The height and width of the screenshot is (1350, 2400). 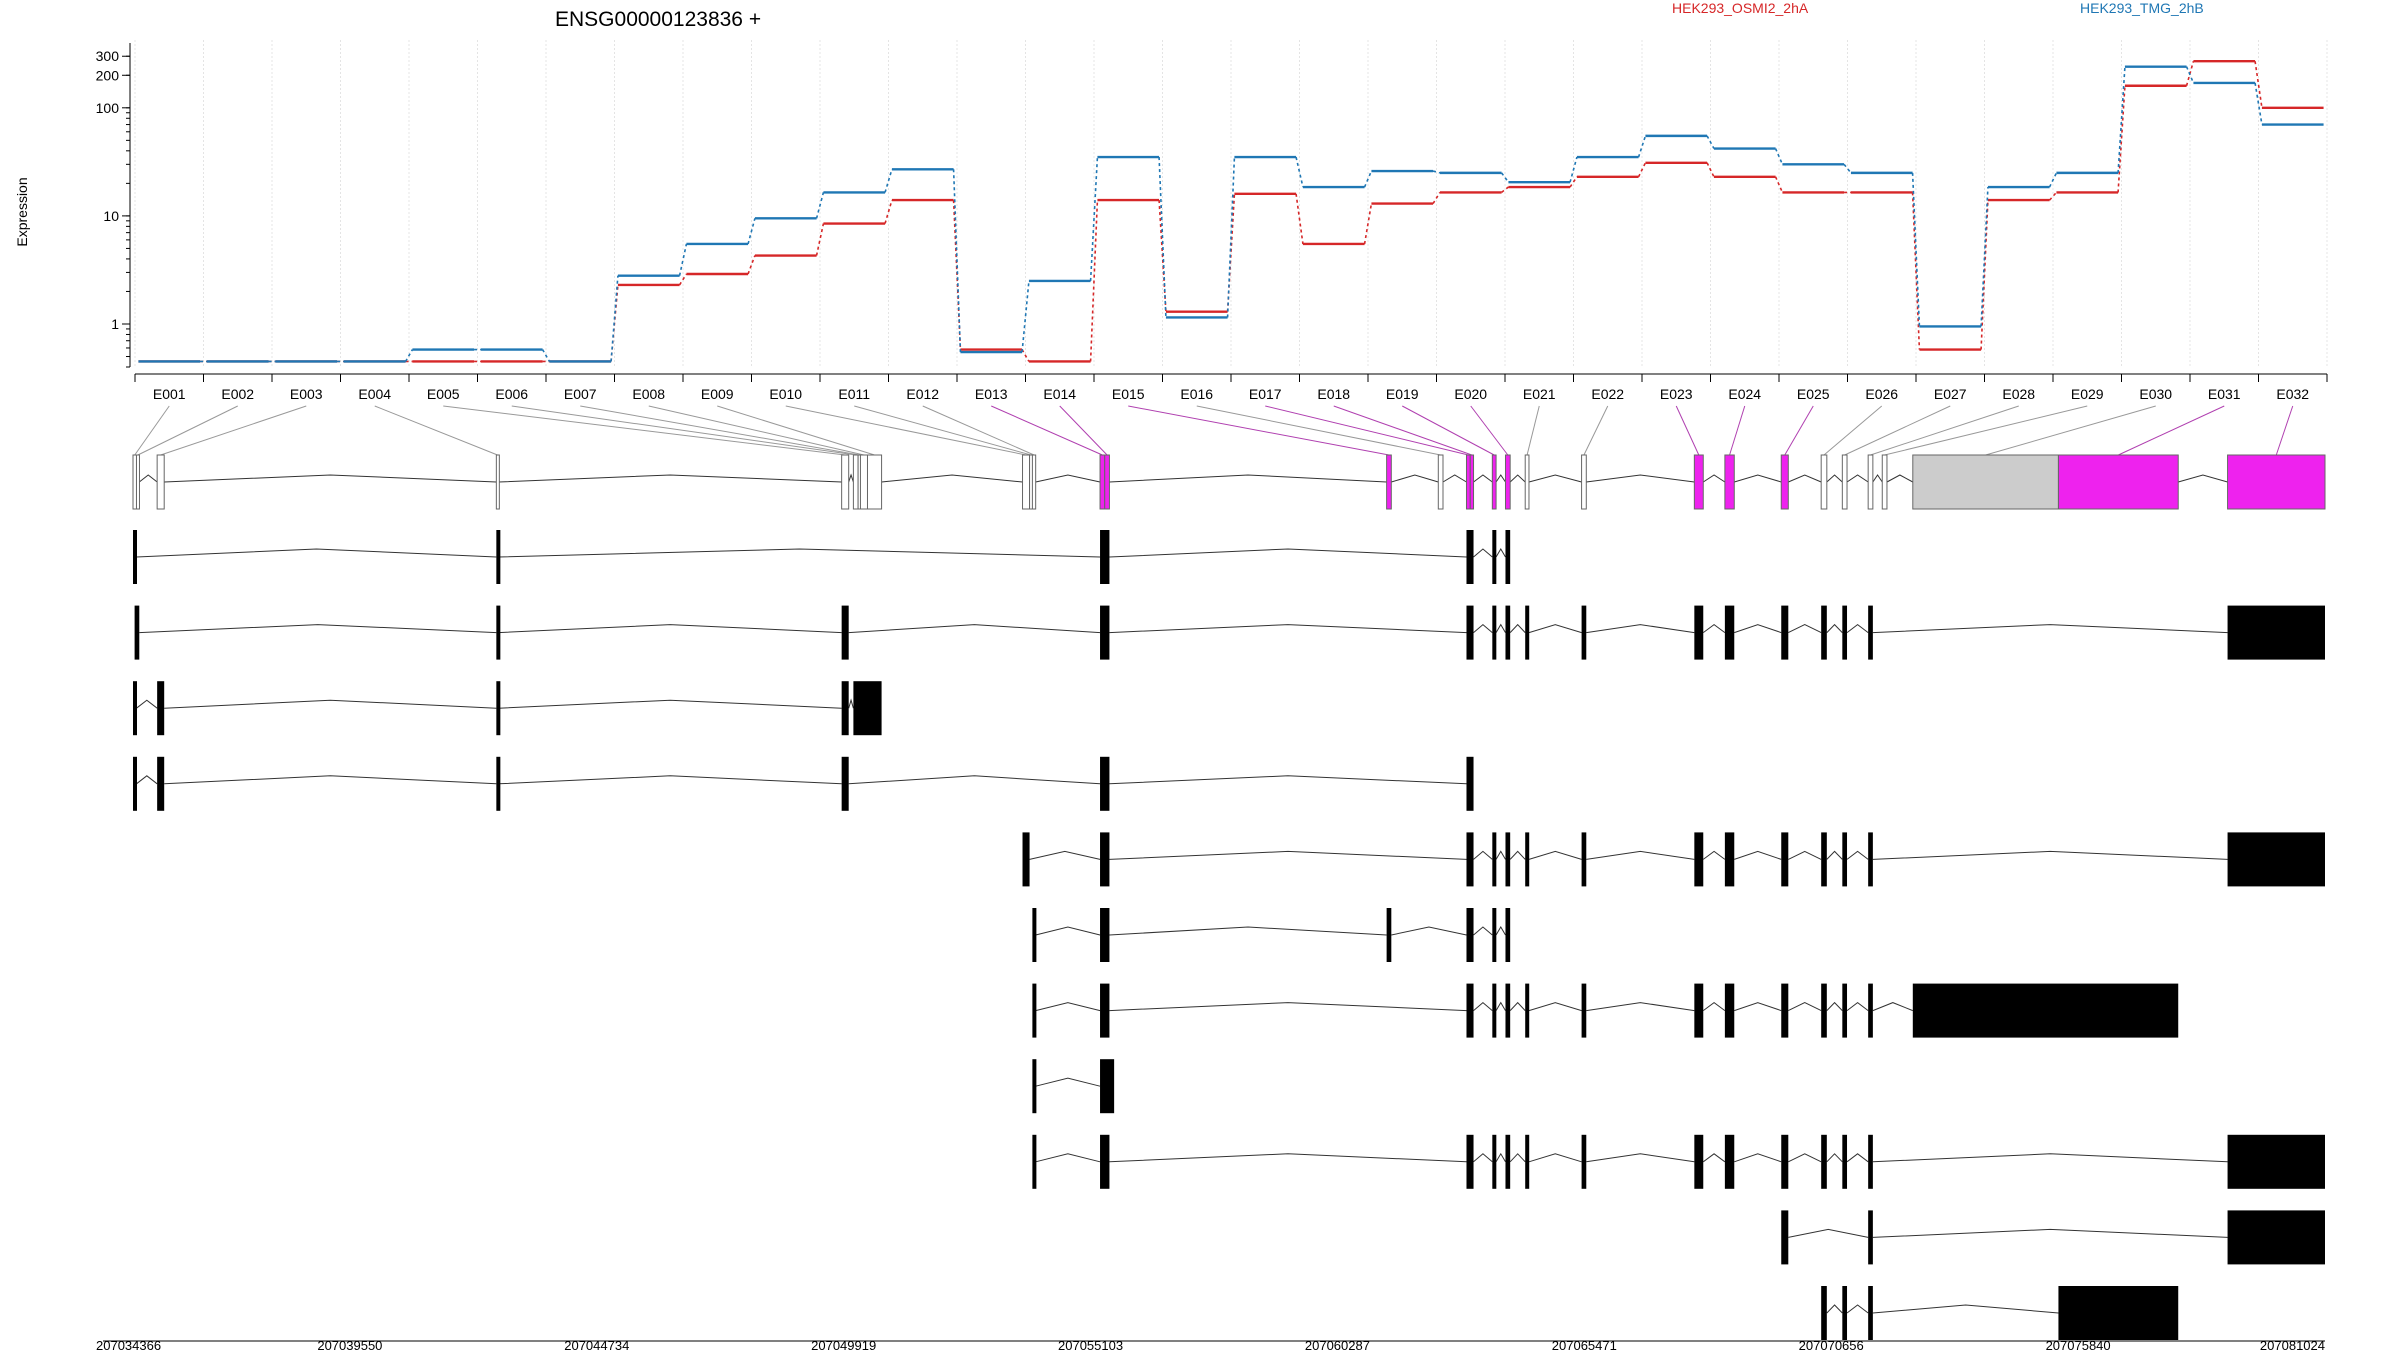 I want to click on y-tick-label: 300, so click(x=108, y=56).